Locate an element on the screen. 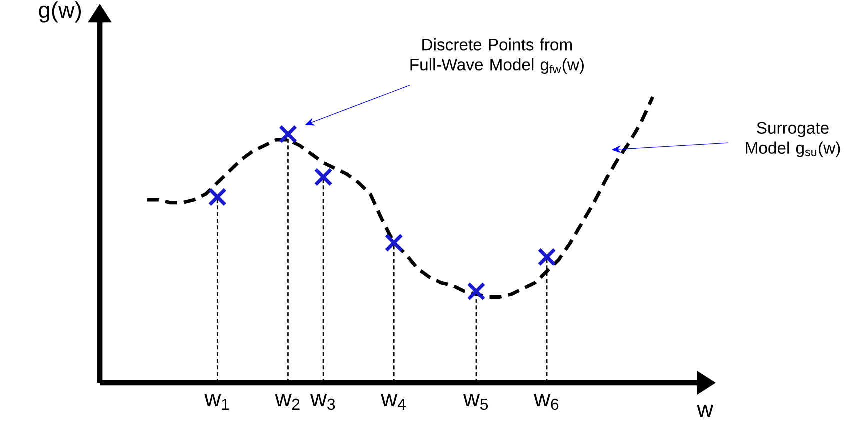  text: Surrogate Model g$_{su}$(w) is located at coordinates (793, 140).